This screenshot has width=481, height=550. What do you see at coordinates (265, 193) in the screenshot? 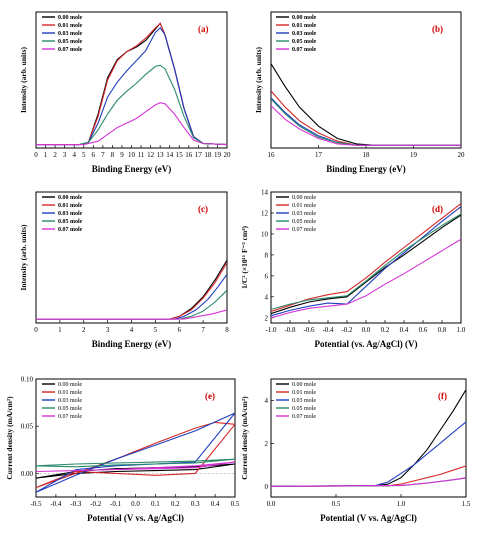
I see `y-tick-label: 14` at bounding box center [265, 193].